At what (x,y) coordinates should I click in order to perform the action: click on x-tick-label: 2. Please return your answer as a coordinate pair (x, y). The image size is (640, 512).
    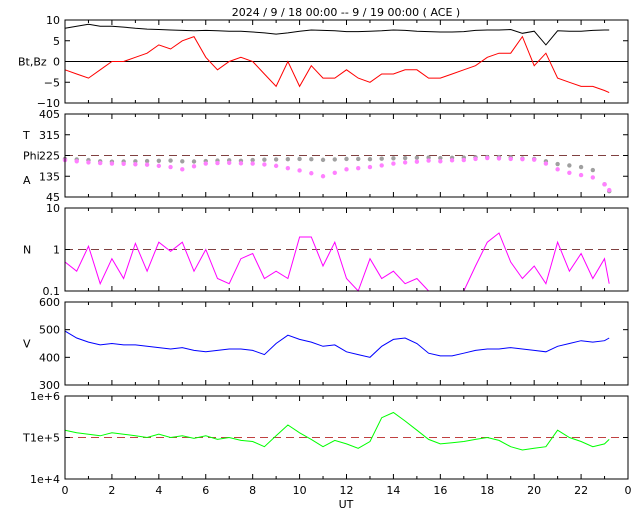
    Looking at the image, I should click on (111, 490).